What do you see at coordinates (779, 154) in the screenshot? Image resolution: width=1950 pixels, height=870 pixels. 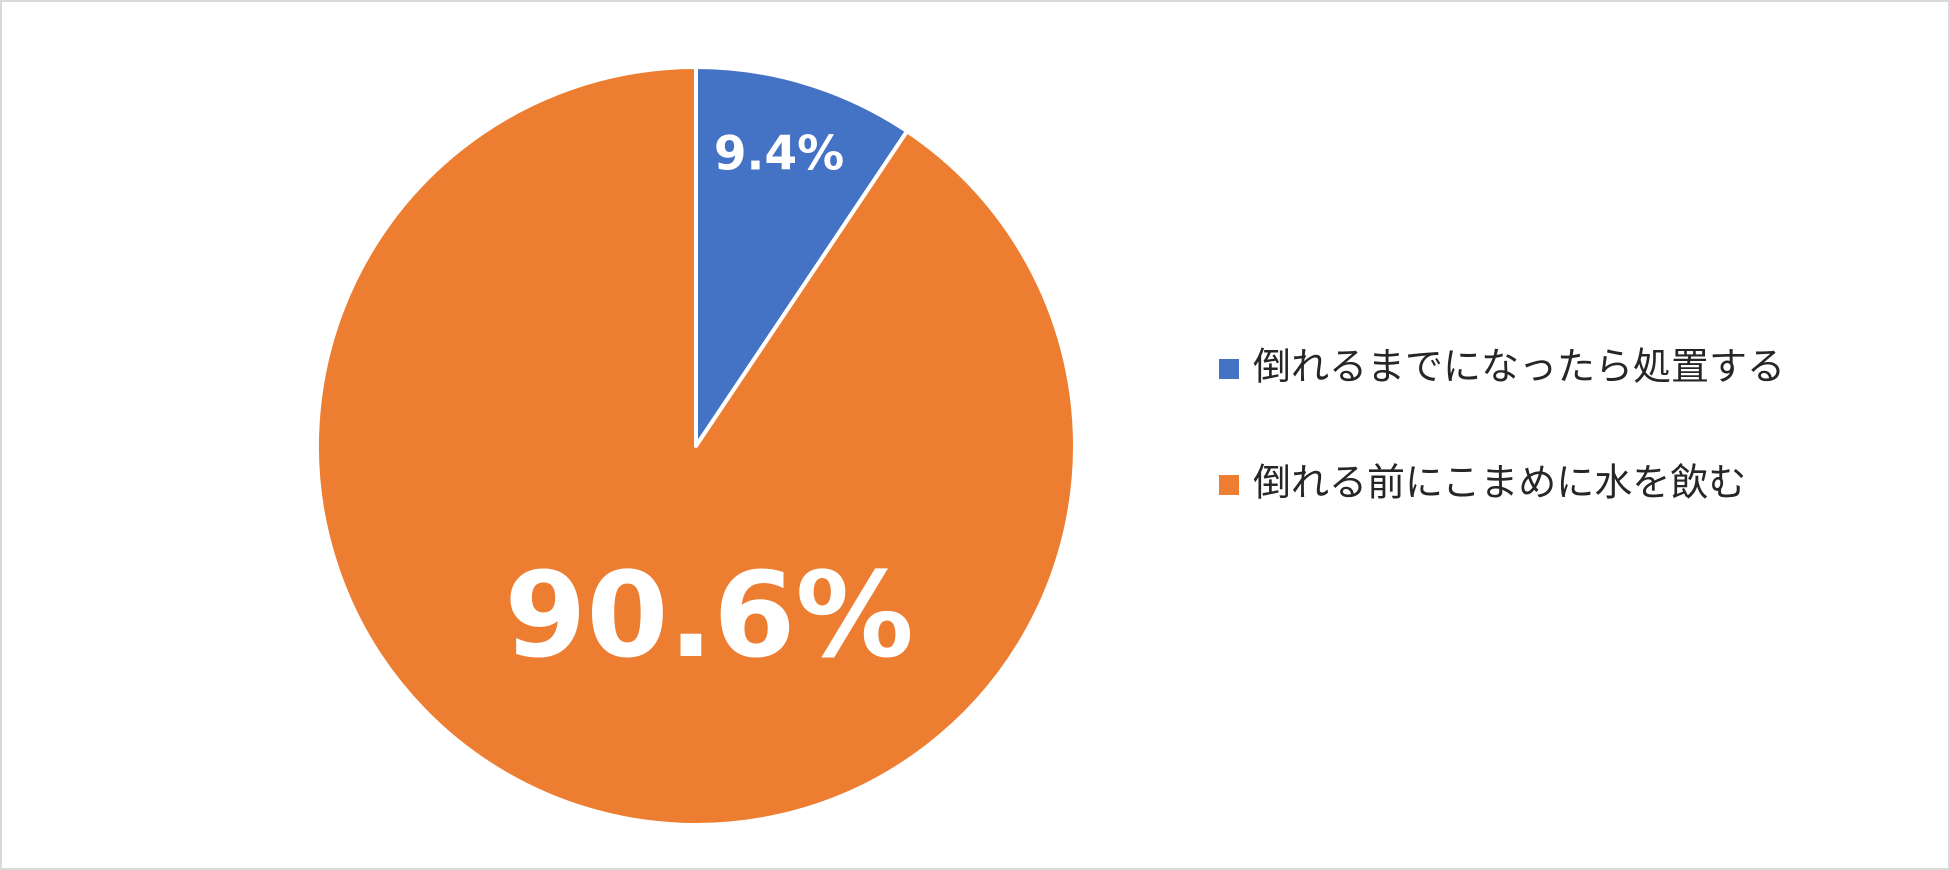 I see `data-label: 9.4%` at bounding box center [779, 154].